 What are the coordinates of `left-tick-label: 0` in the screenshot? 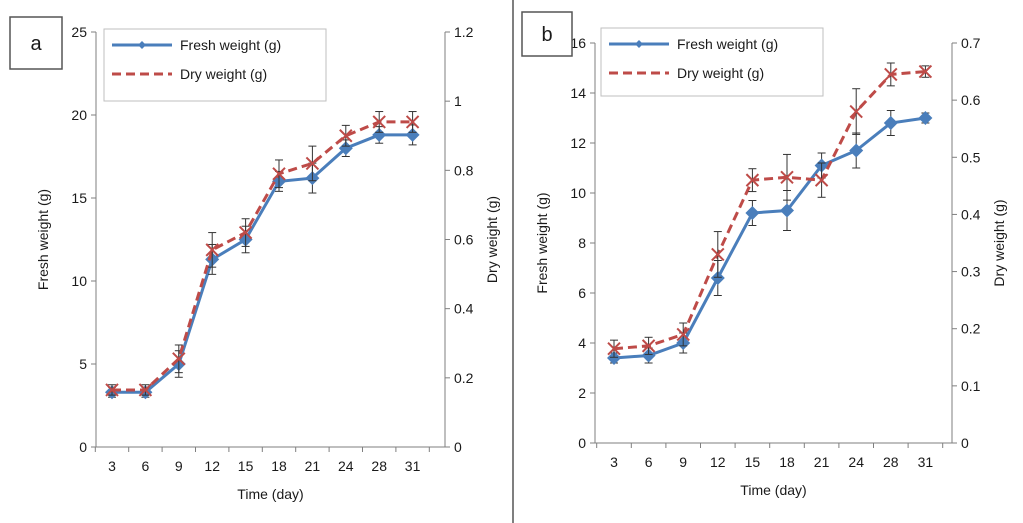 It's located at (582, 443).